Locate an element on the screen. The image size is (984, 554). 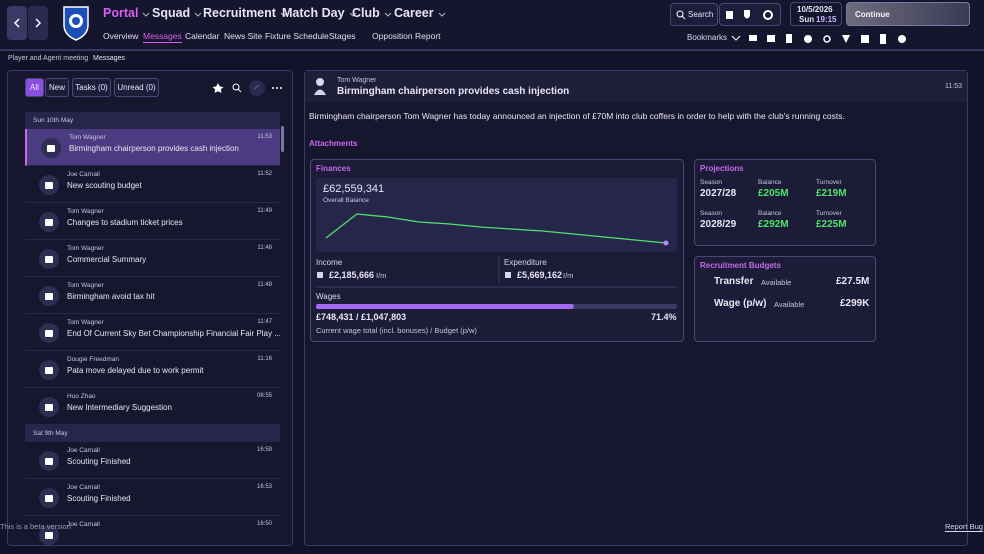
income-value: £2,185,666 is located at coordinates (352, 275).